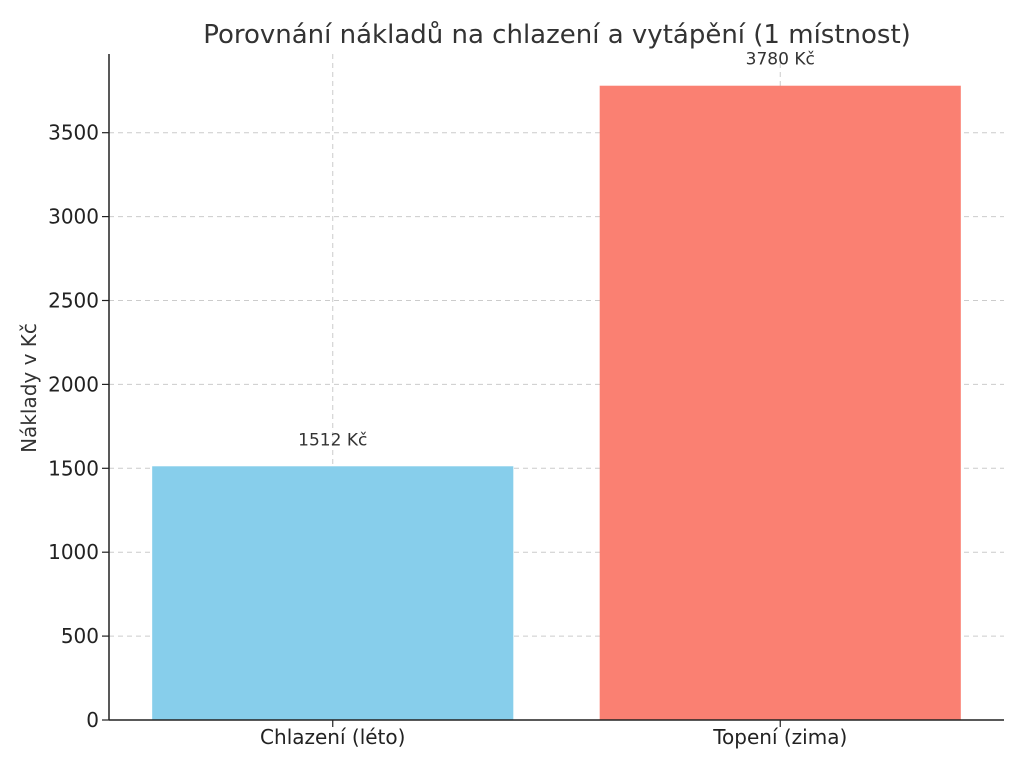 This screenshot has width=1024, height=768. I want to click on y-tick-label: 2500, so click(73, 300).